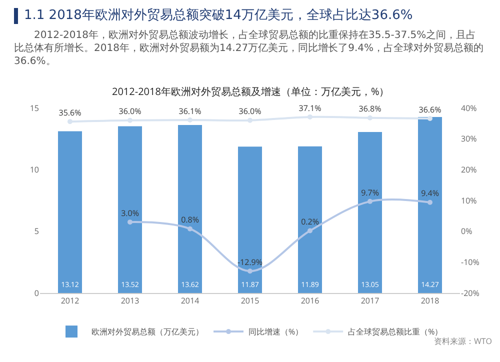 The image size is (500, 362). What do you see at coordinates (249, 48) in the screenshot?
I see `chart-subtitle: 2012-2018年，欧洲对外贸易总额波动增长，占全球贸易总额的比重保持在35.5-37.5%之间，且占比总体有所增长。2018年，欧洲对外贸易额为14.27万亿美元，同比增长了9.4%，占全球对外贸易总额的36.6%。` at bounding box center [249, 48].